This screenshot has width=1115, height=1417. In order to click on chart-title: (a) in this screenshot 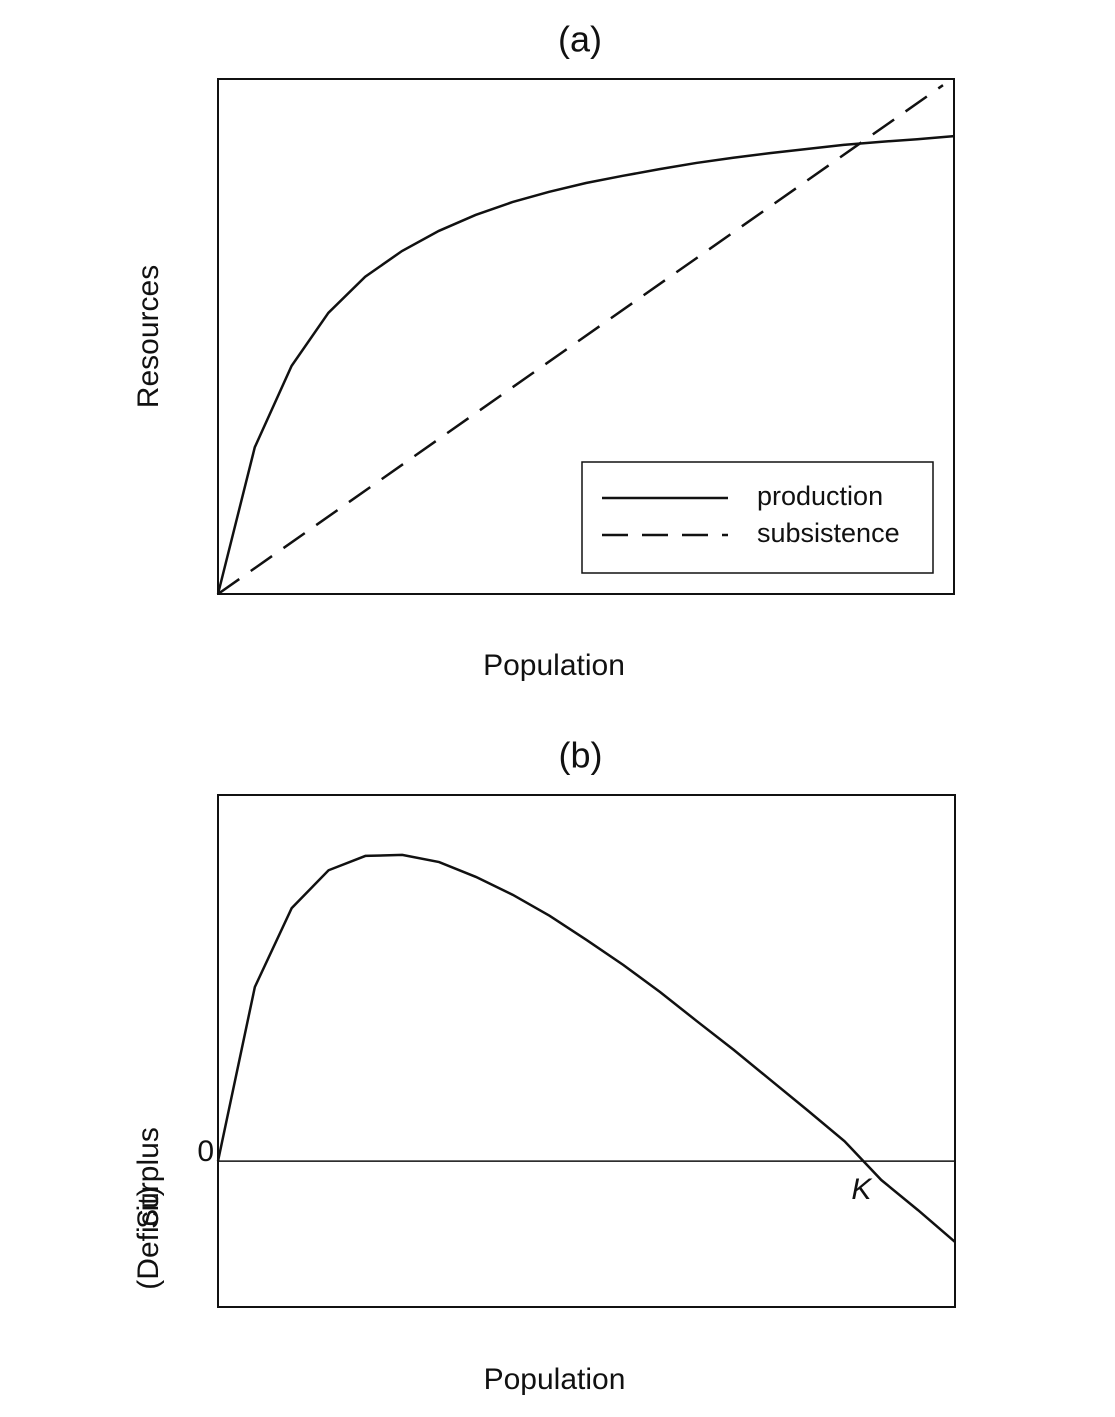, I will do `click(580, 39)`.